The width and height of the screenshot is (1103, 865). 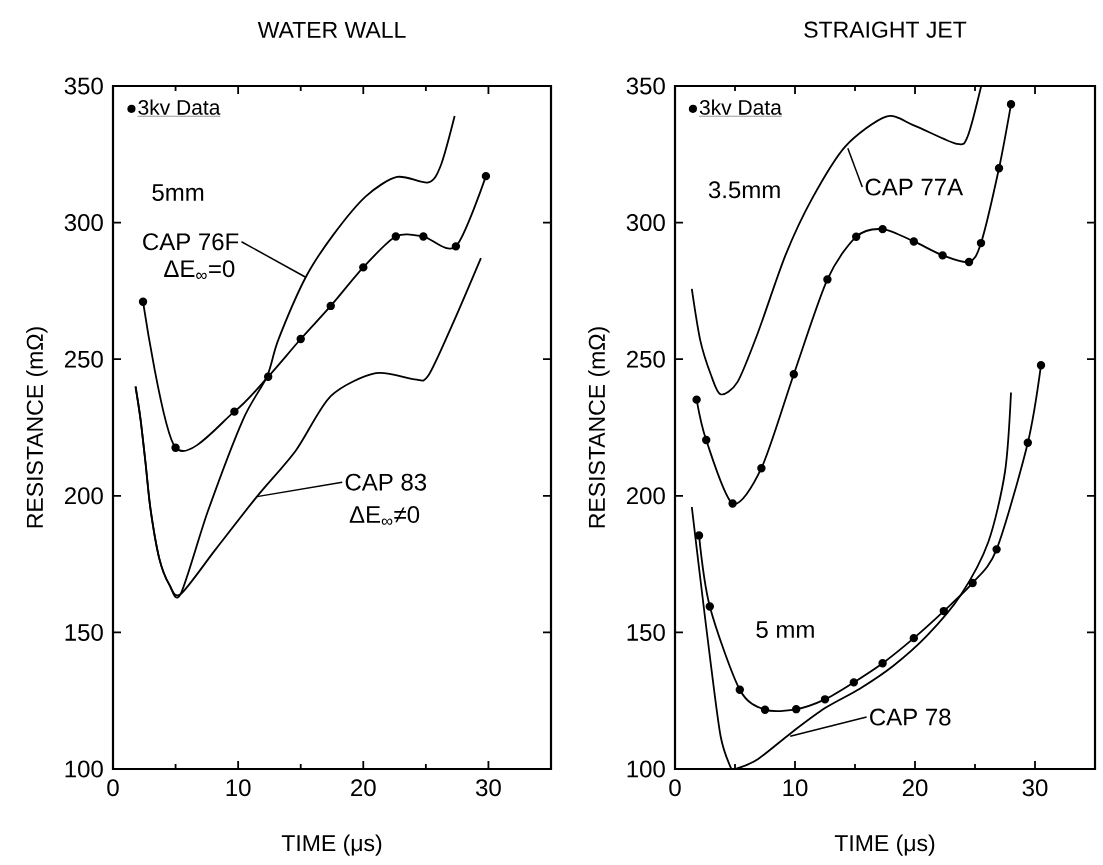 I want to click on annotation: 5mm, so click(x=178, y=192).